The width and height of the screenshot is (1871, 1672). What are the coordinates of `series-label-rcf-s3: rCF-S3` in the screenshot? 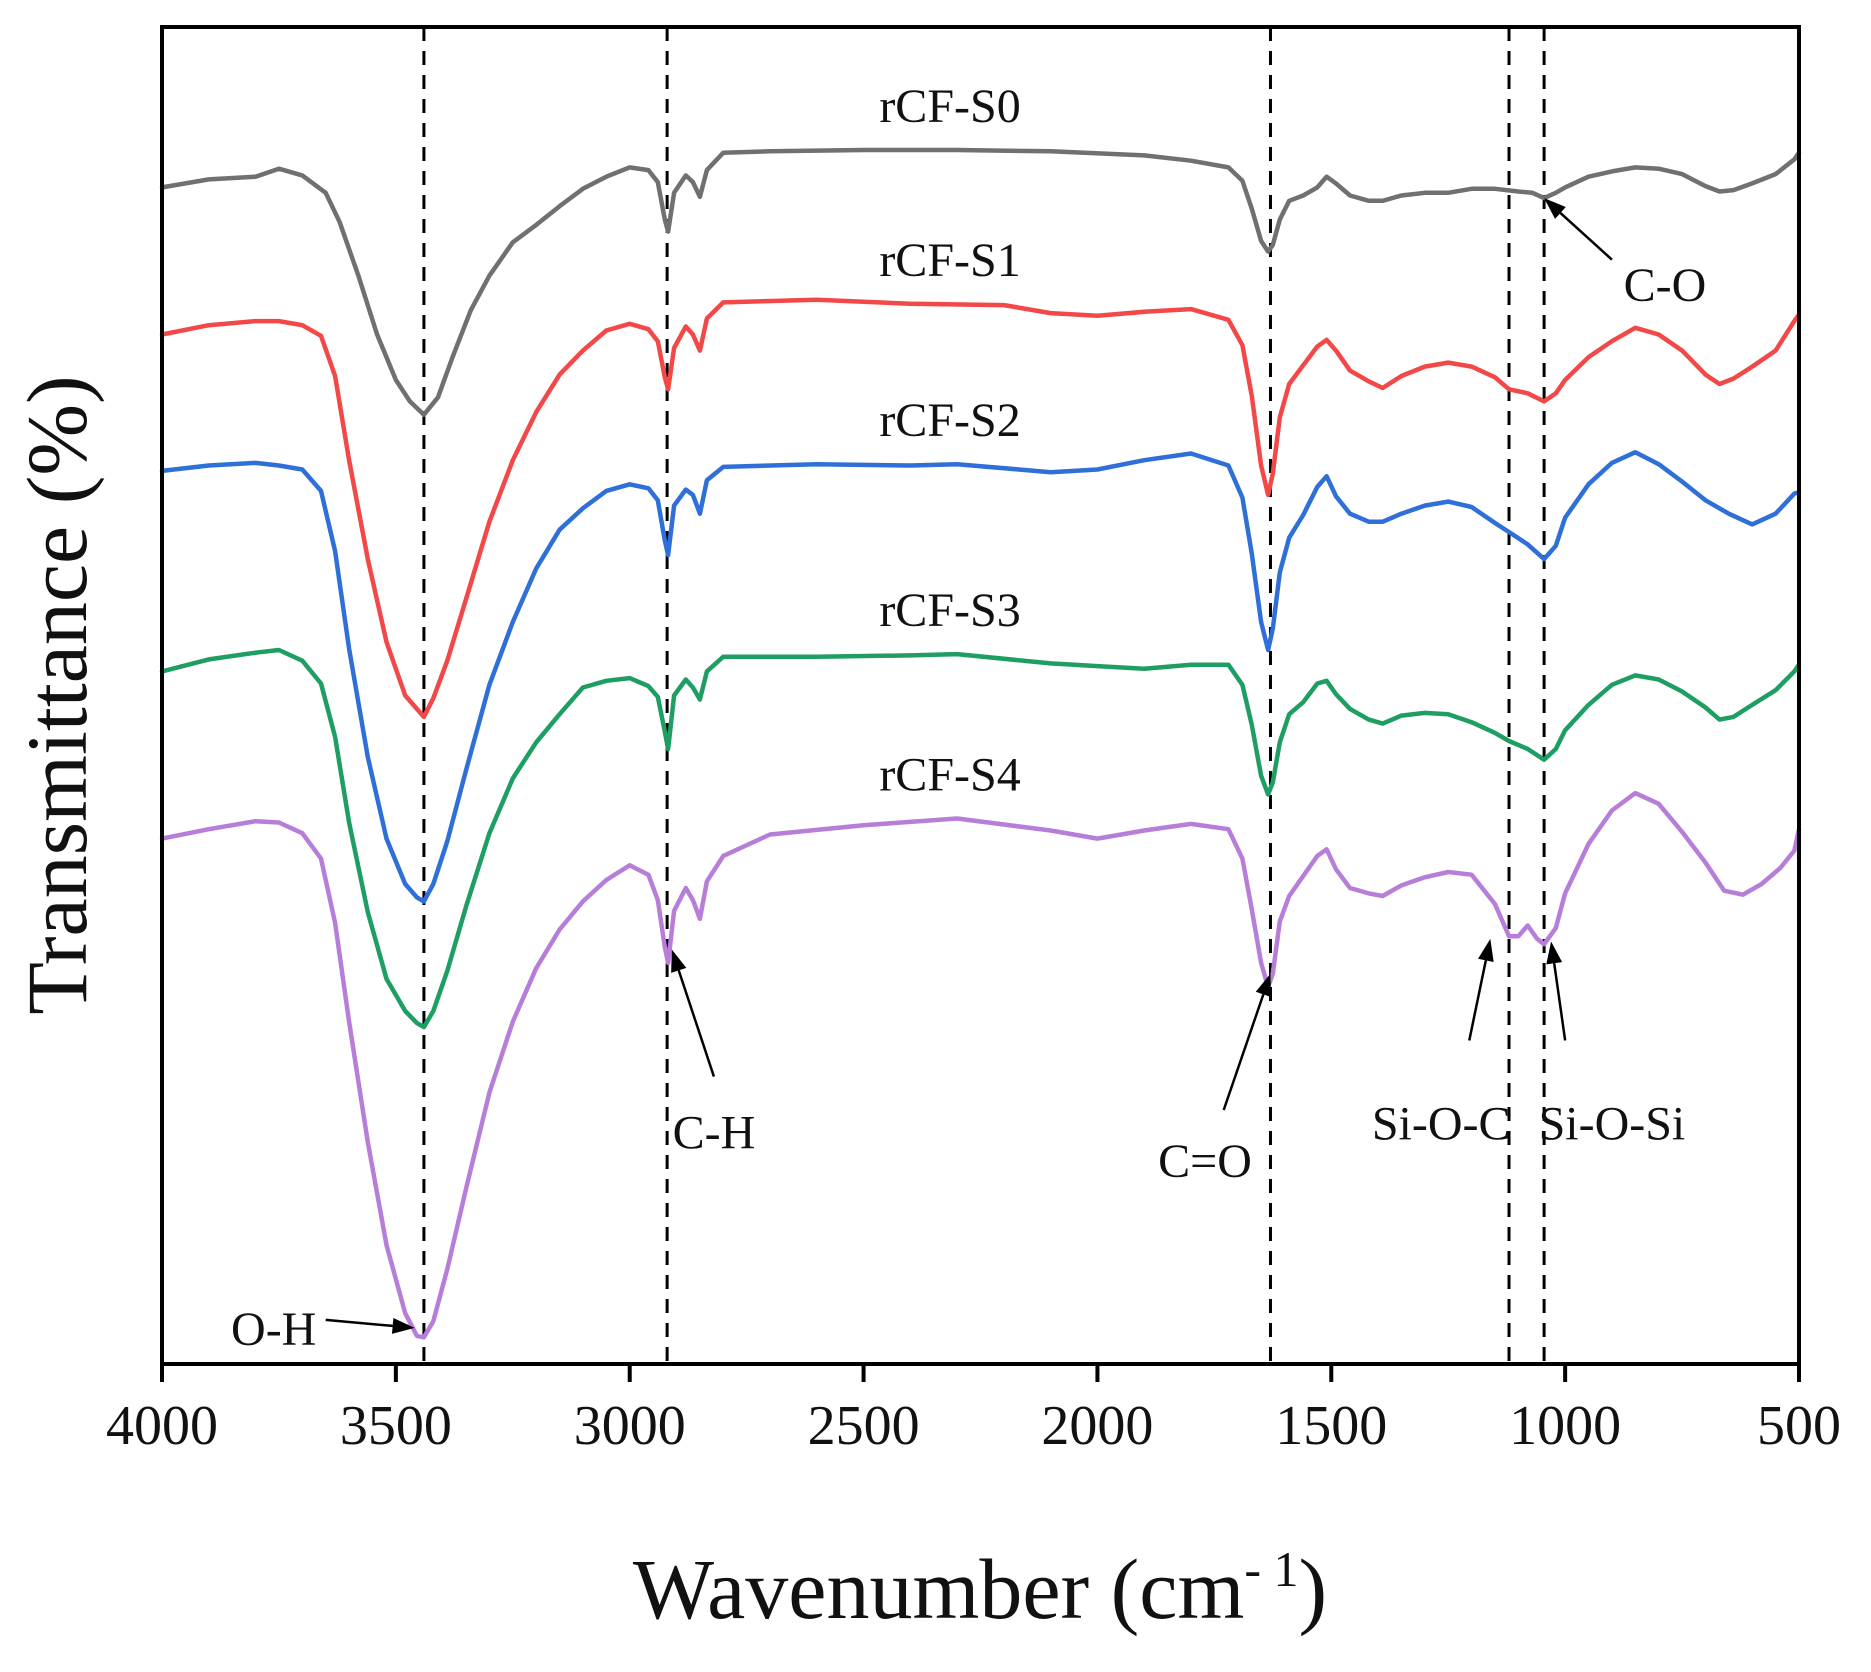 It's located at (949, 610).